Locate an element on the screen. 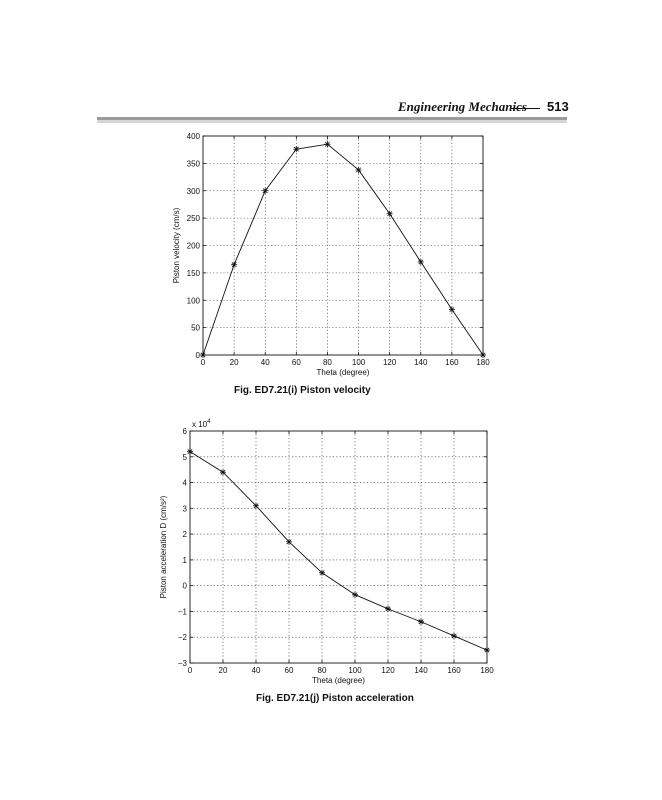 This screenshot has width=662, height=800. page-number: 513 is located at coordinates (558, 106).